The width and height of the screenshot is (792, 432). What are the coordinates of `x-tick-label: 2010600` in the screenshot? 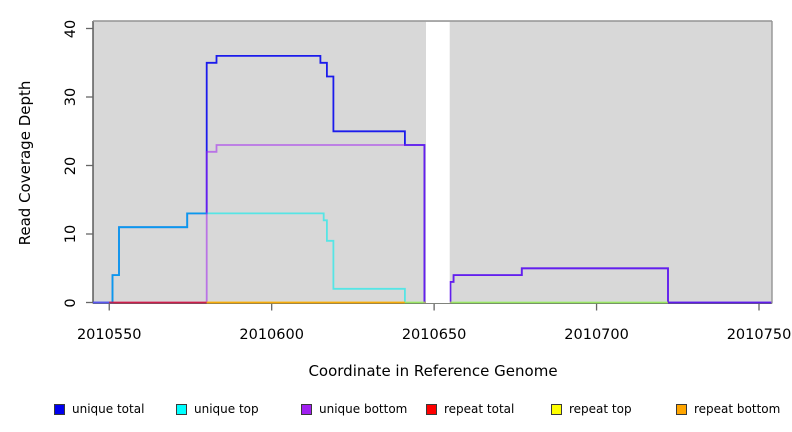 It's located at (271, 335).